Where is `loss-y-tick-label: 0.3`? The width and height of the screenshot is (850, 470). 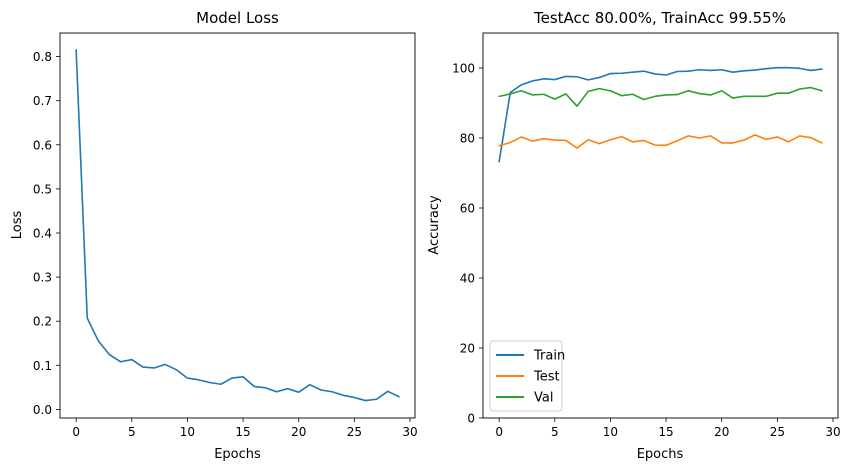
loss-y-tick-label: 0.3 is located at coordinates (42, 278).